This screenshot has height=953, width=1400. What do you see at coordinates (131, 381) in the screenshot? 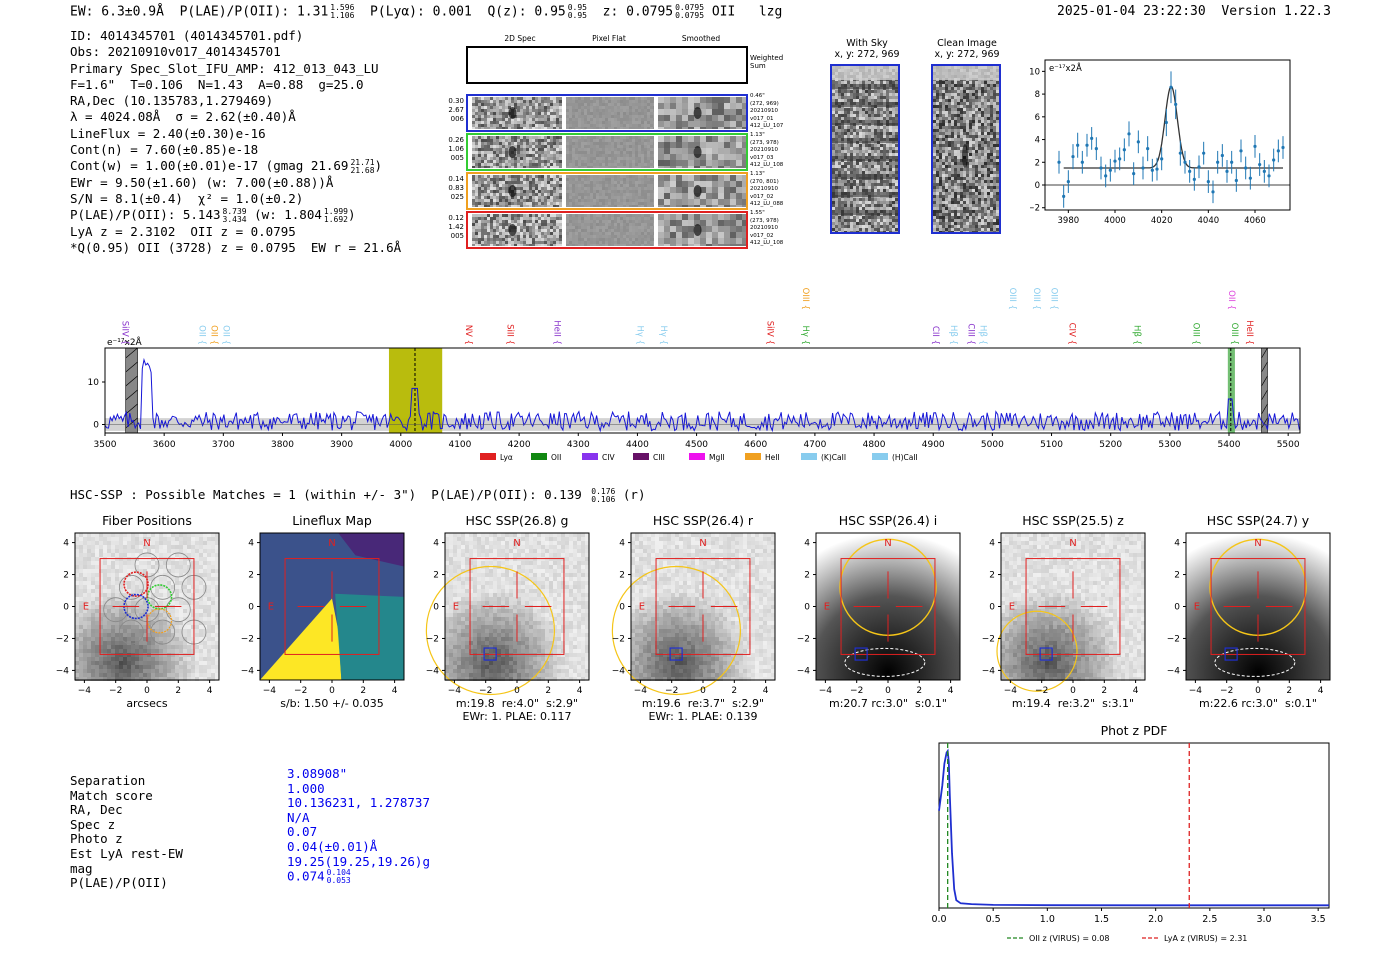
I see `full-hatch-line` at bounding box center [131, 381].